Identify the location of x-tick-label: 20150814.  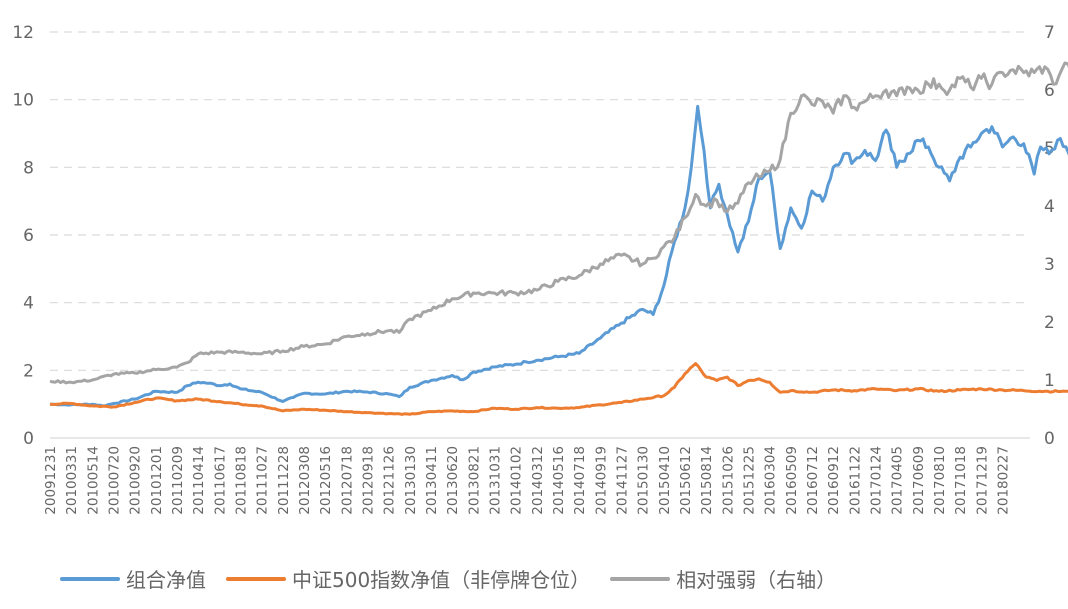
(707, 480).